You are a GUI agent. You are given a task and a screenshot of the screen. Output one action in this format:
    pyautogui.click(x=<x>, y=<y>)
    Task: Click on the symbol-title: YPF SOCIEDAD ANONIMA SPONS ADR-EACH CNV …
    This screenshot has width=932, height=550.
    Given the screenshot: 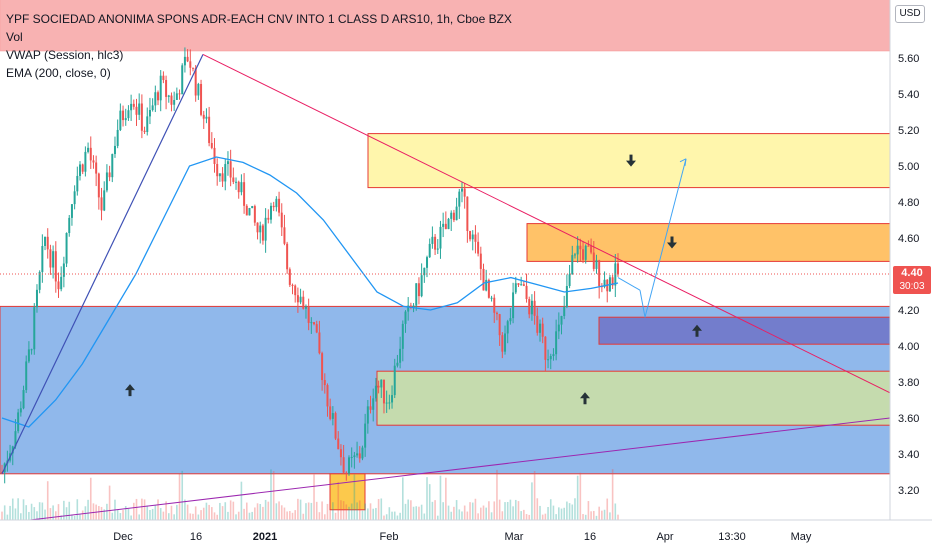 What is the action you would take?
    pyautogui.click(x=259, y=19)
    